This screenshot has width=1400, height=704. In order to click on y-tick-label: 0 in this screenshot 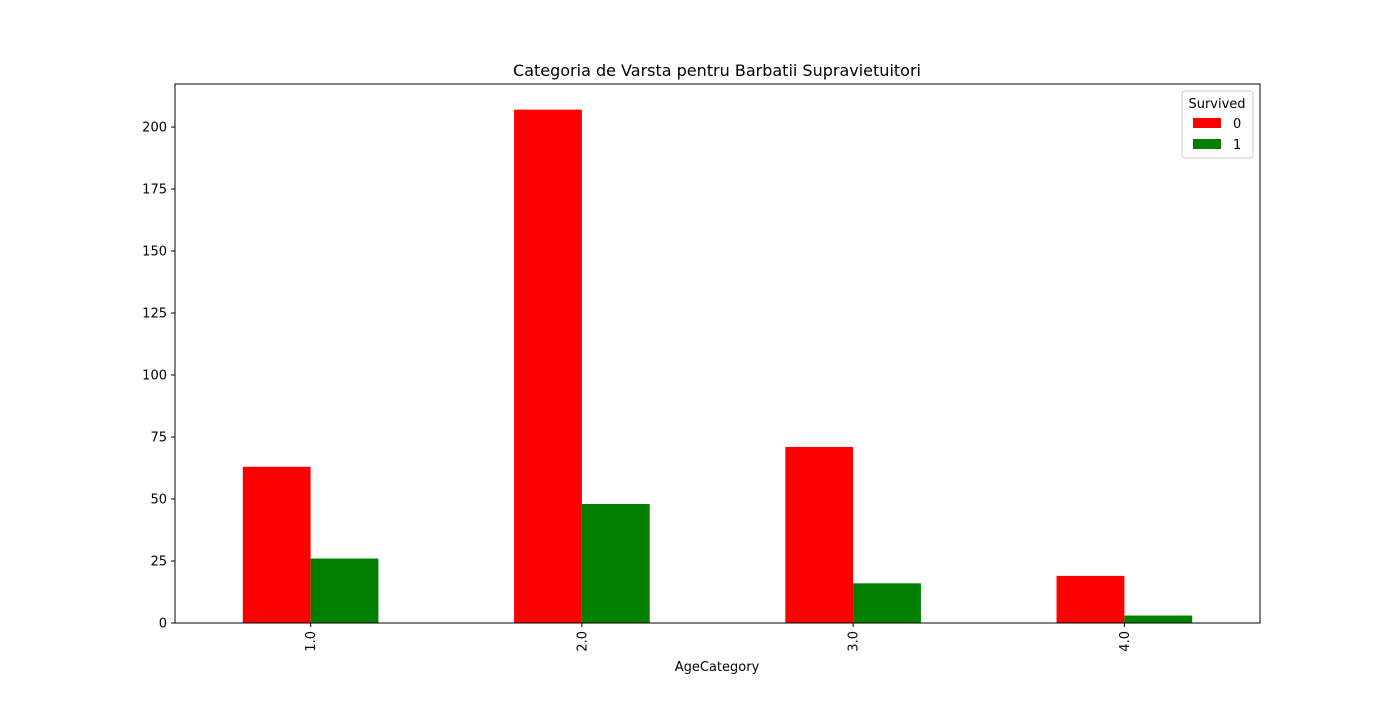, I will do `click(163, 624)`.